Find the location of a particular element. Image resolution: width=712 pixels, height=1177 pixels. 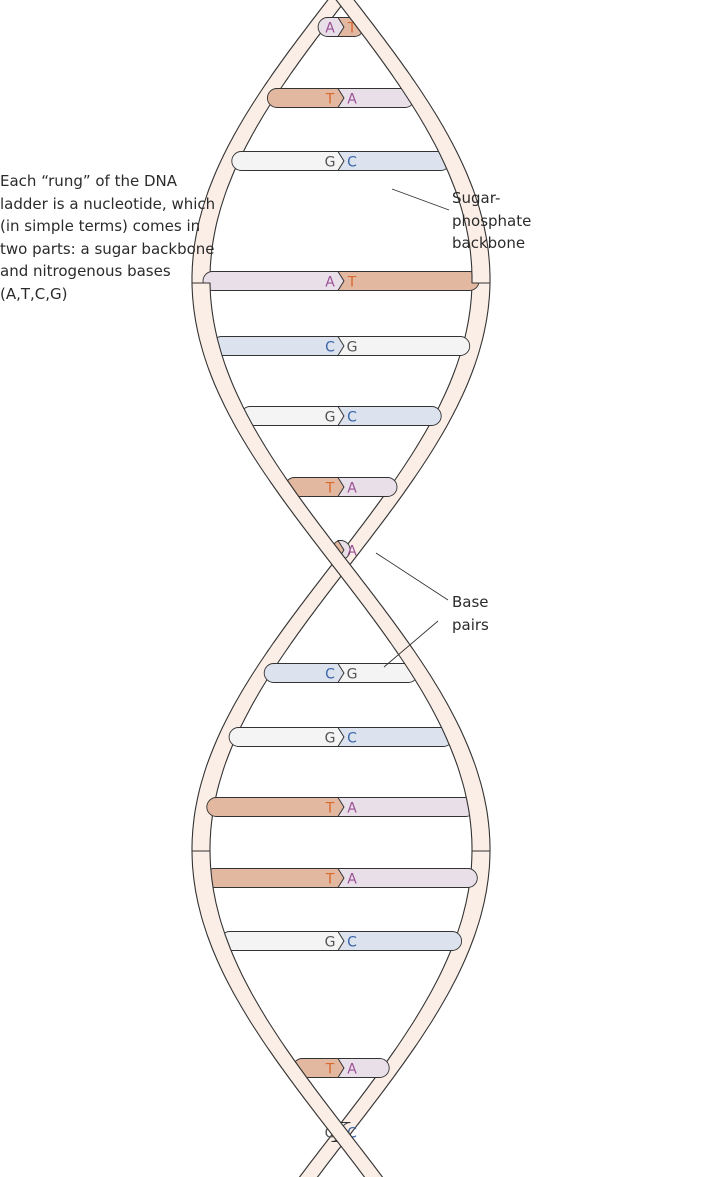

base-T-right is located at coordinates (408, 281).